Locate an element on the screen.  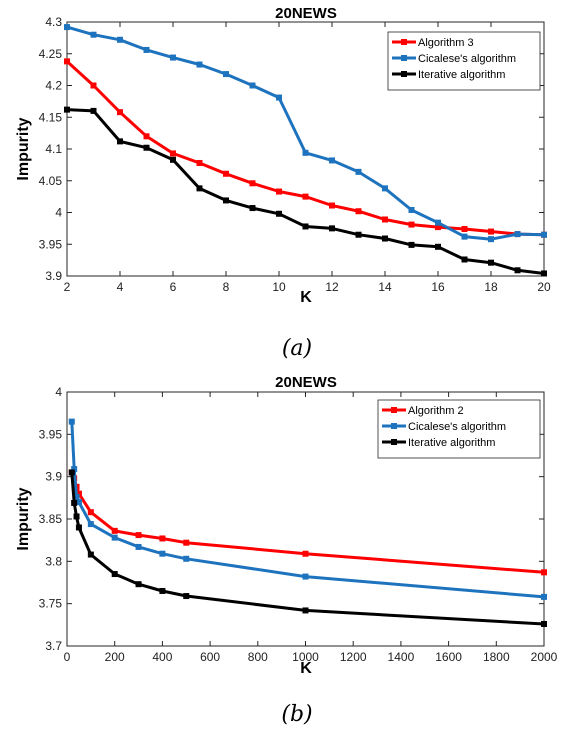
y-tick-label: 4.2 is located at coordinates (53, 86).